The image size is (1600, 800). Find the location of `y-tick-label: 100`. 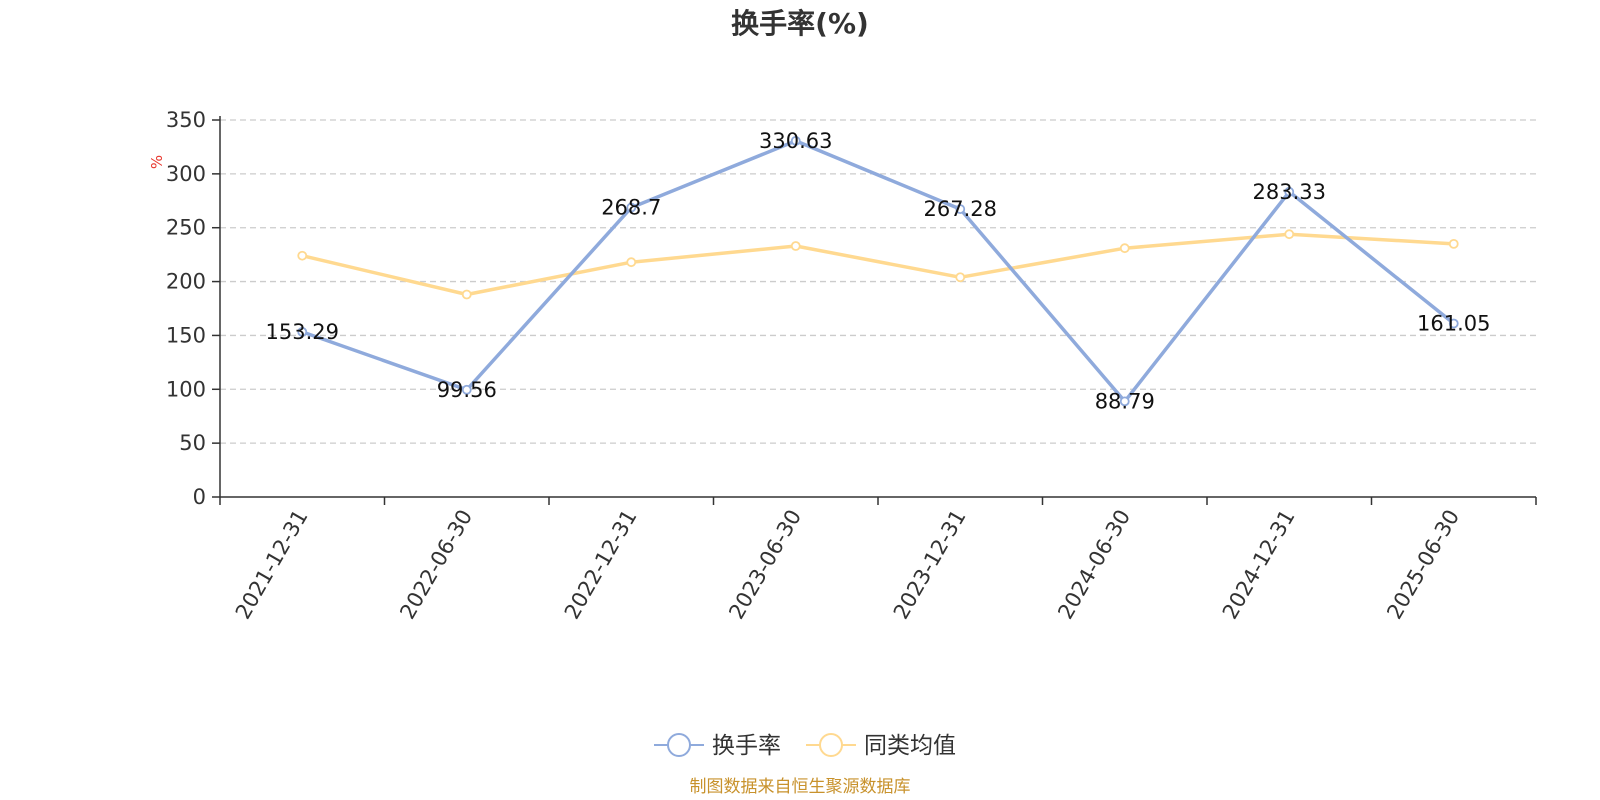

y-tick-label: 100 is located at coordinates (186, 389).